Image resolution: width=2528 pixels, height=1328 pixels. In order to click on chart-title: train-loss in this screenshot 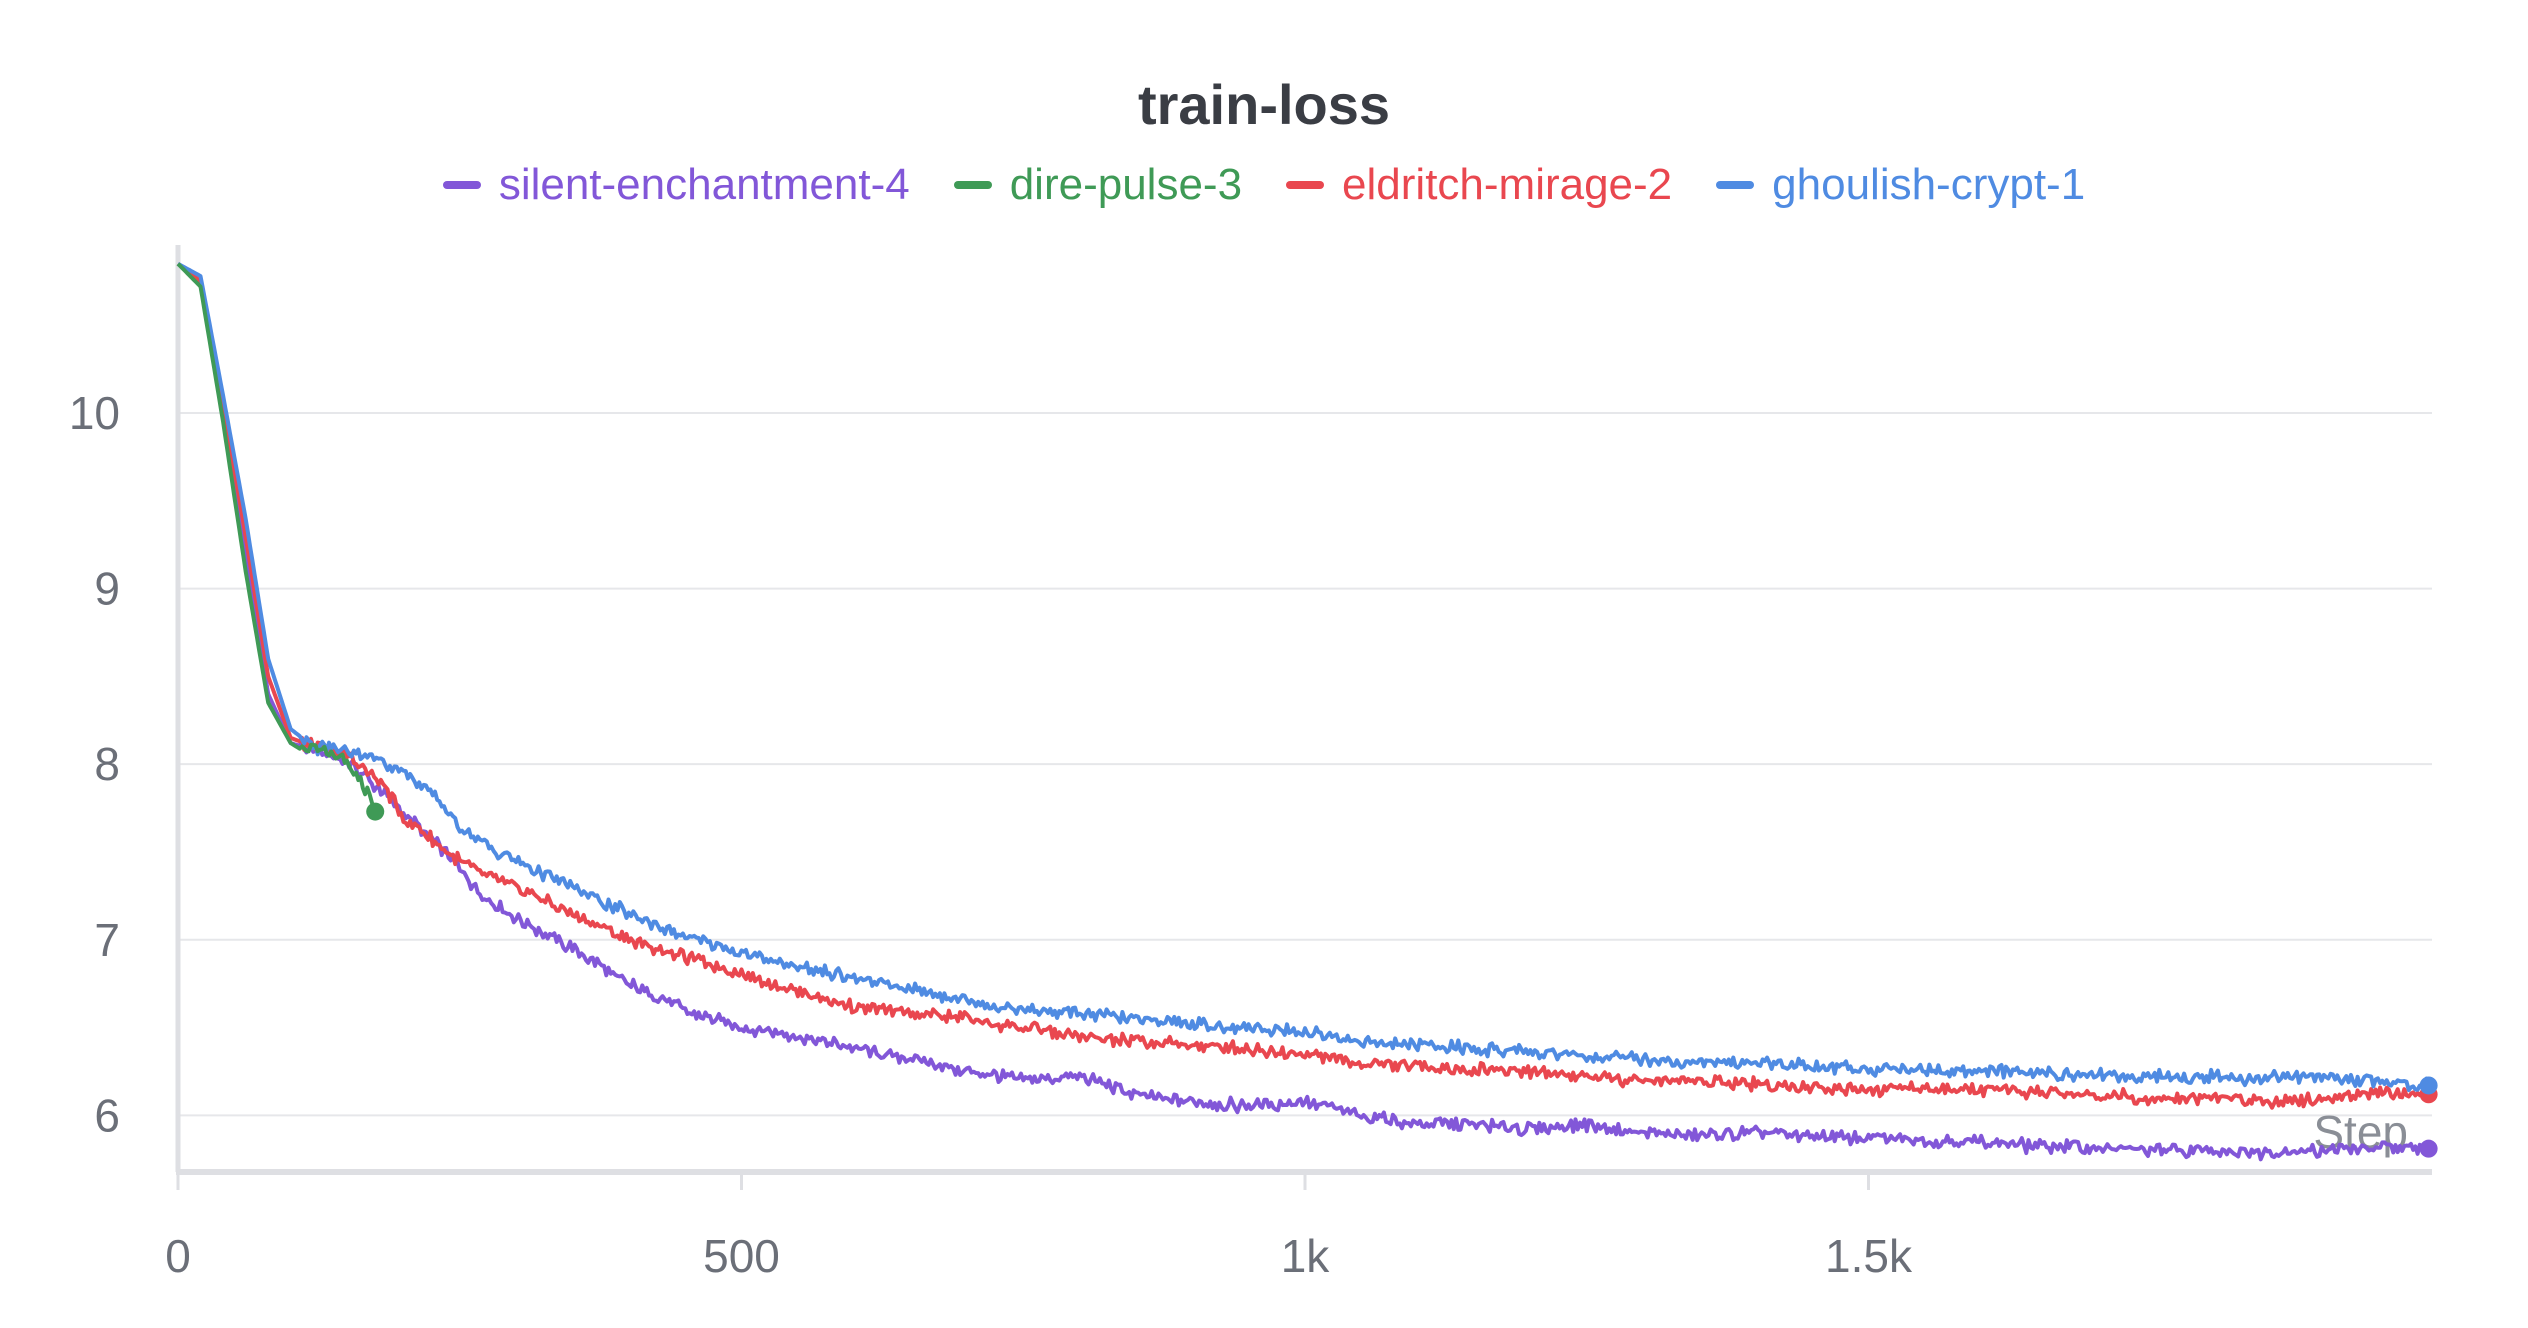, I will do `click(1264, 104)`.